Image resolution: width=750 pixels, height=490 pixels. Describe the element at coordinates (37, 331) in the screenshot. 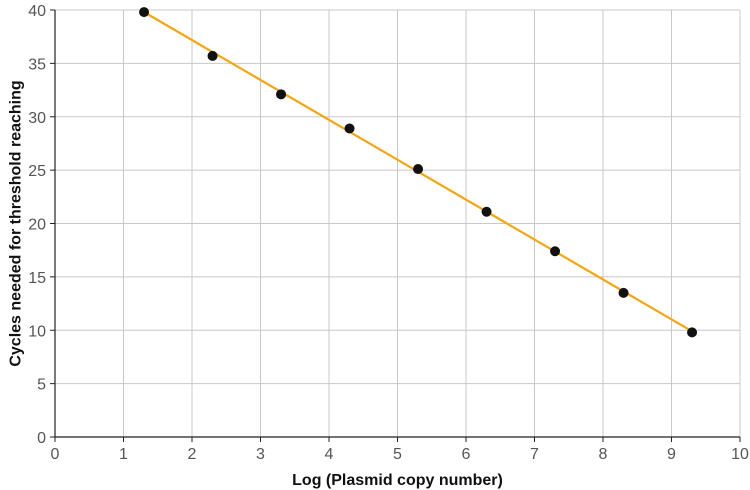

I see `y-tick-label: 10` at that location.